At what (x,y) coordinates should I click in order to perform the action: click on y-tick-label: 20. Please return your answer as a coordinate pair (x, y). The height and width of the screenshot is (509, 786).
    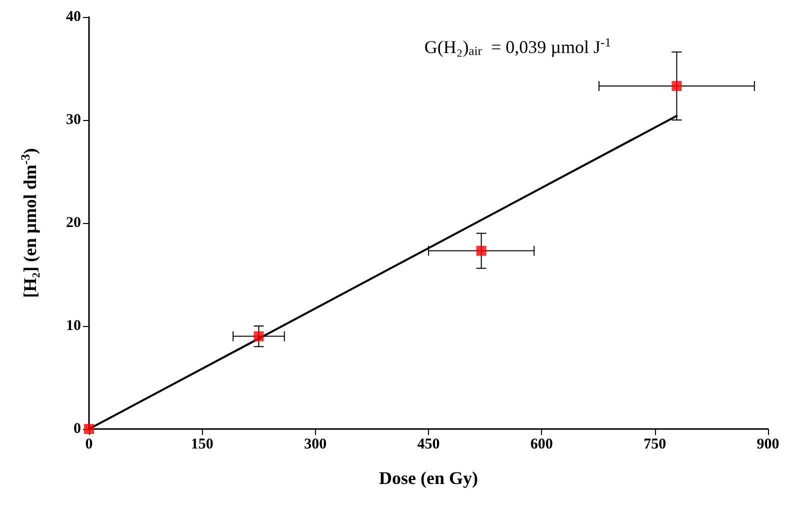
    Looking at the image, I should click on (73, 223).